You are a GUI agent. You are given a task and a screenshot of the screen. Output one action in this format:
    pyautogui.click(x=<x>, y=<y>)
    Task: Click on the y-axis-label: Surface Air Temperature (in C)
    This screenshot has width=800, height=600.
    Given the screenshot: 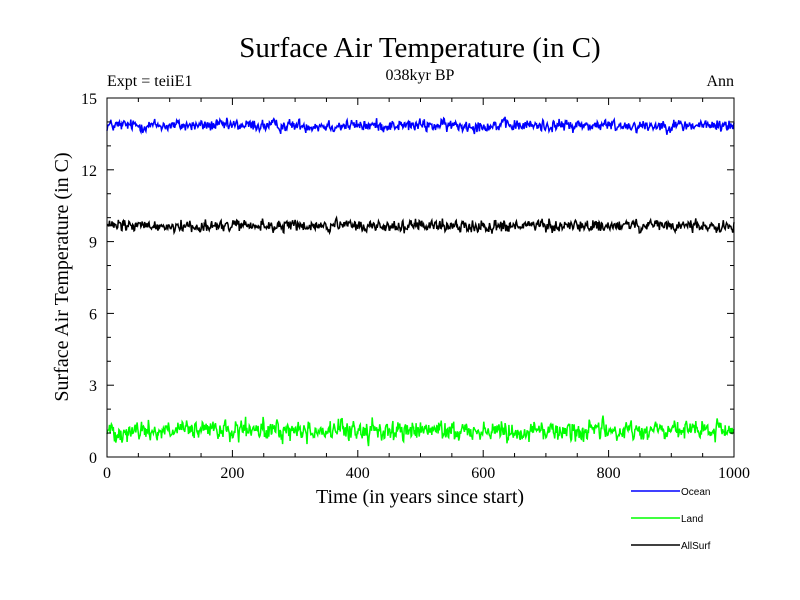 What is the action you would take?
    pyautogui.click(x=62, y=276)
    